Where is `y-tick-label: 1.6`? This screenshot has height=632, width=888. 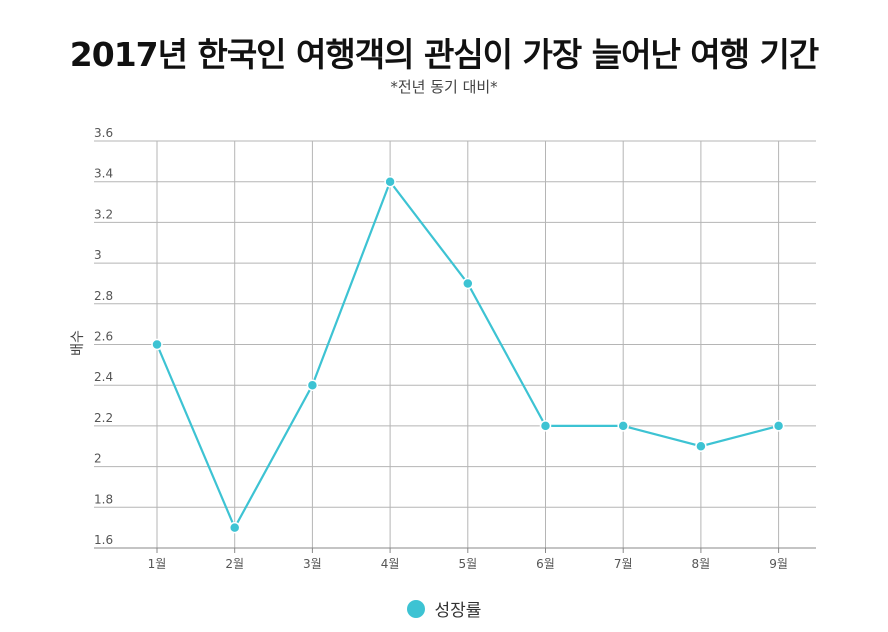 y-tick-label: 1.6 is located at coordinates (103, 540).